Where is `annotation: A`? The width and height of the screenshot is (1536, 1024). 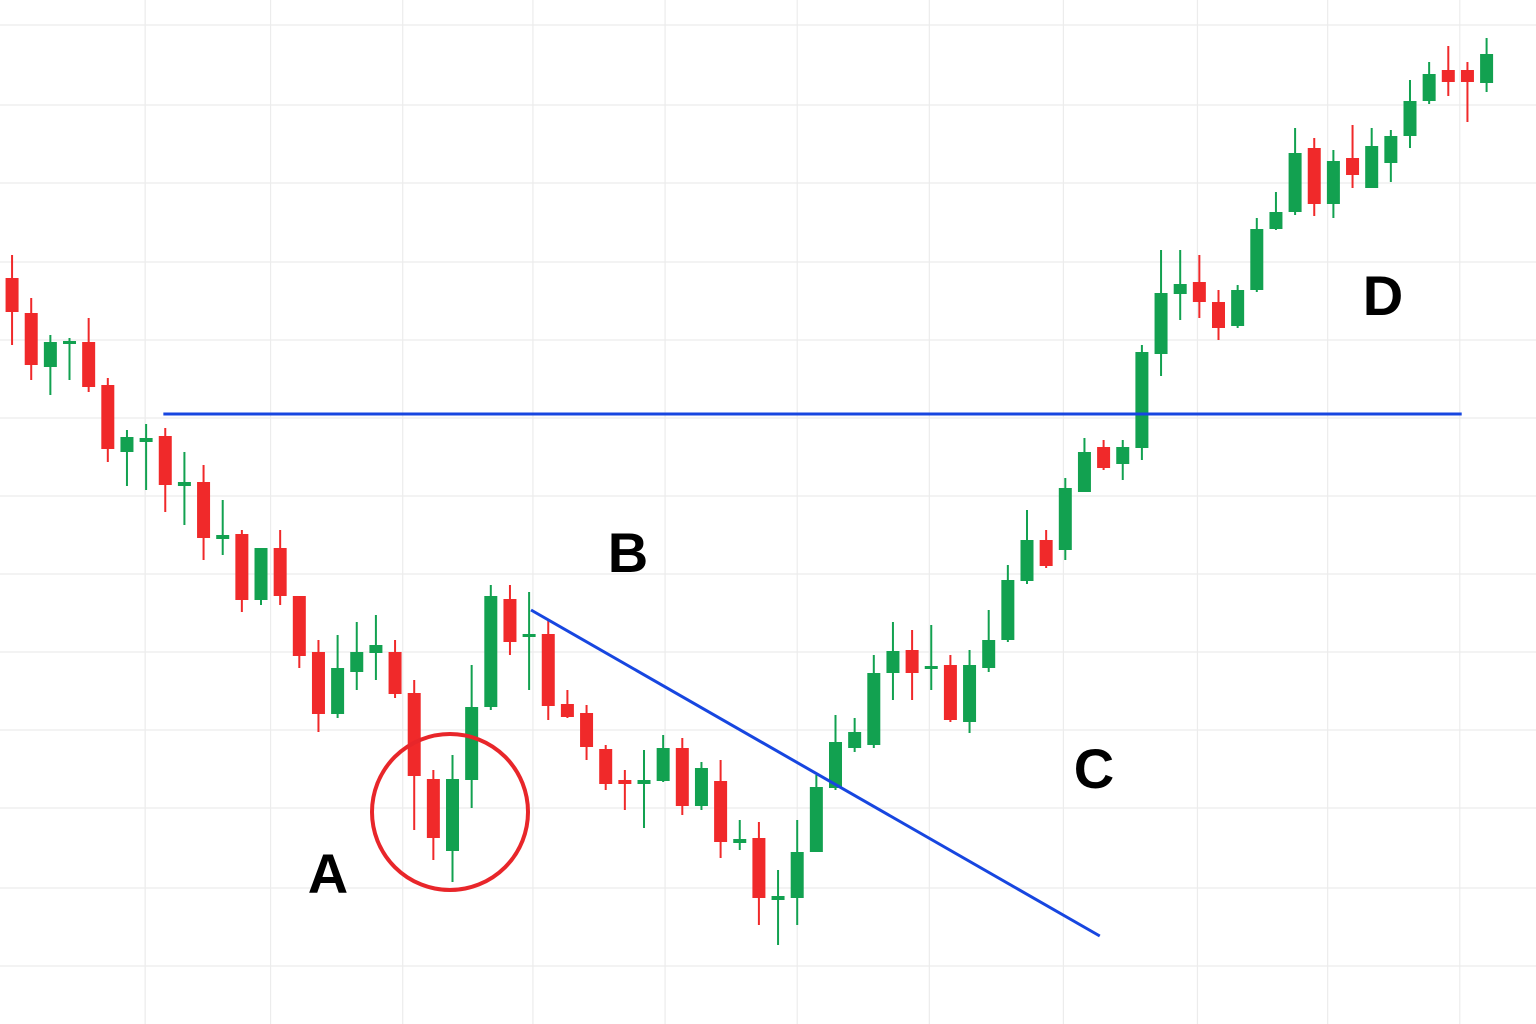 annotation: A is located at coordinates (328, 873).